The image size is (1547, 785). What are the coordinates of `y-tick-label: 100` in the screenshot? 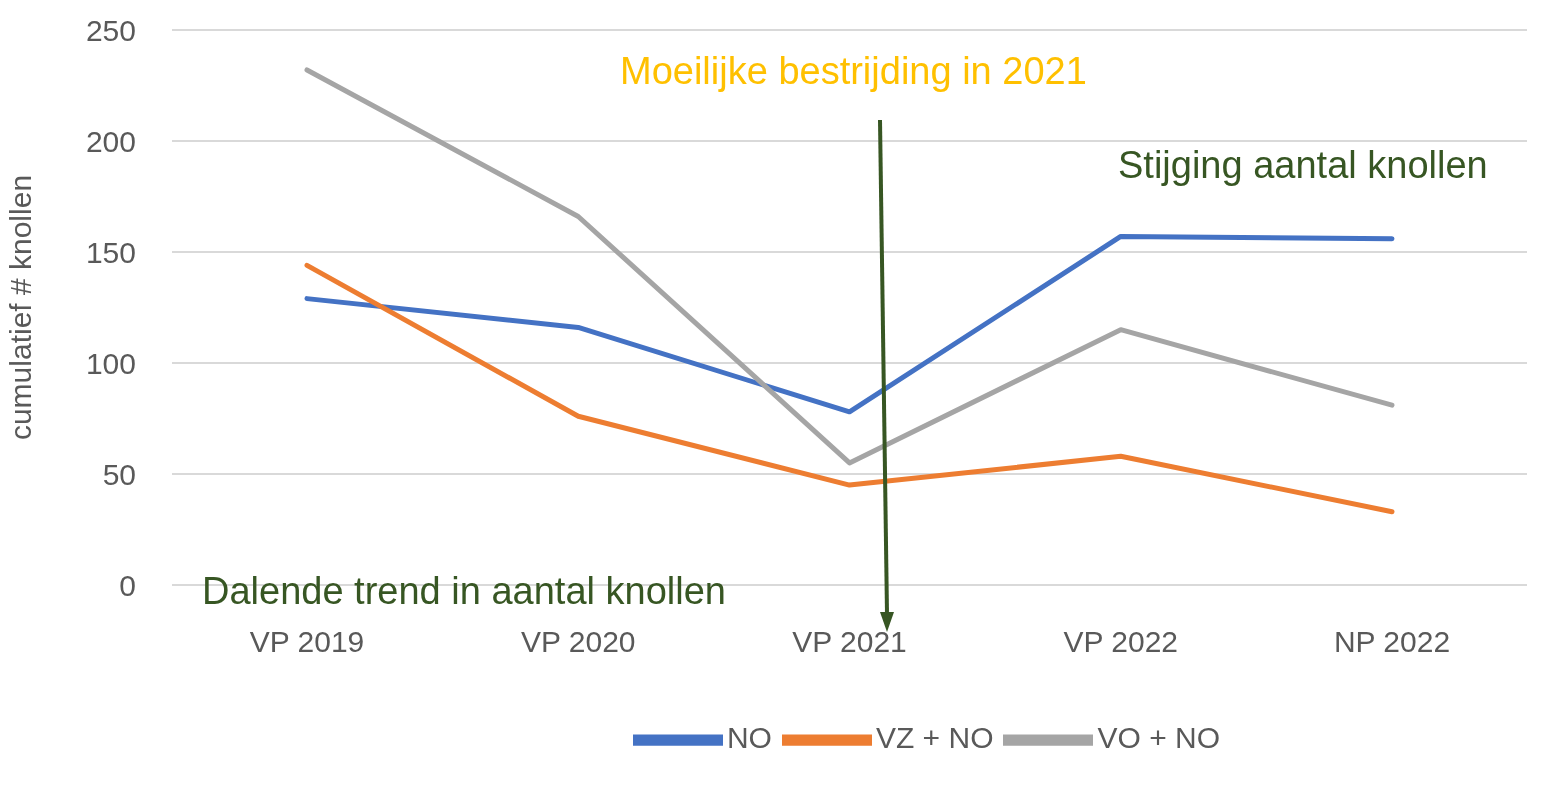 It's located at (110, 363).